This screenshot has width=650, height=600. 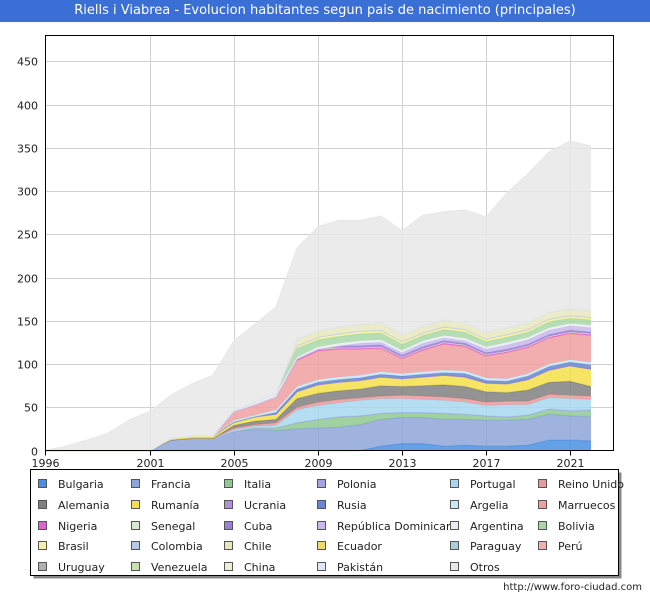 What do you see at coordinates (179, 567) in the screenshot?
I see `legend-label-venezuela: Venezuela` at bounding box center [179, 567].